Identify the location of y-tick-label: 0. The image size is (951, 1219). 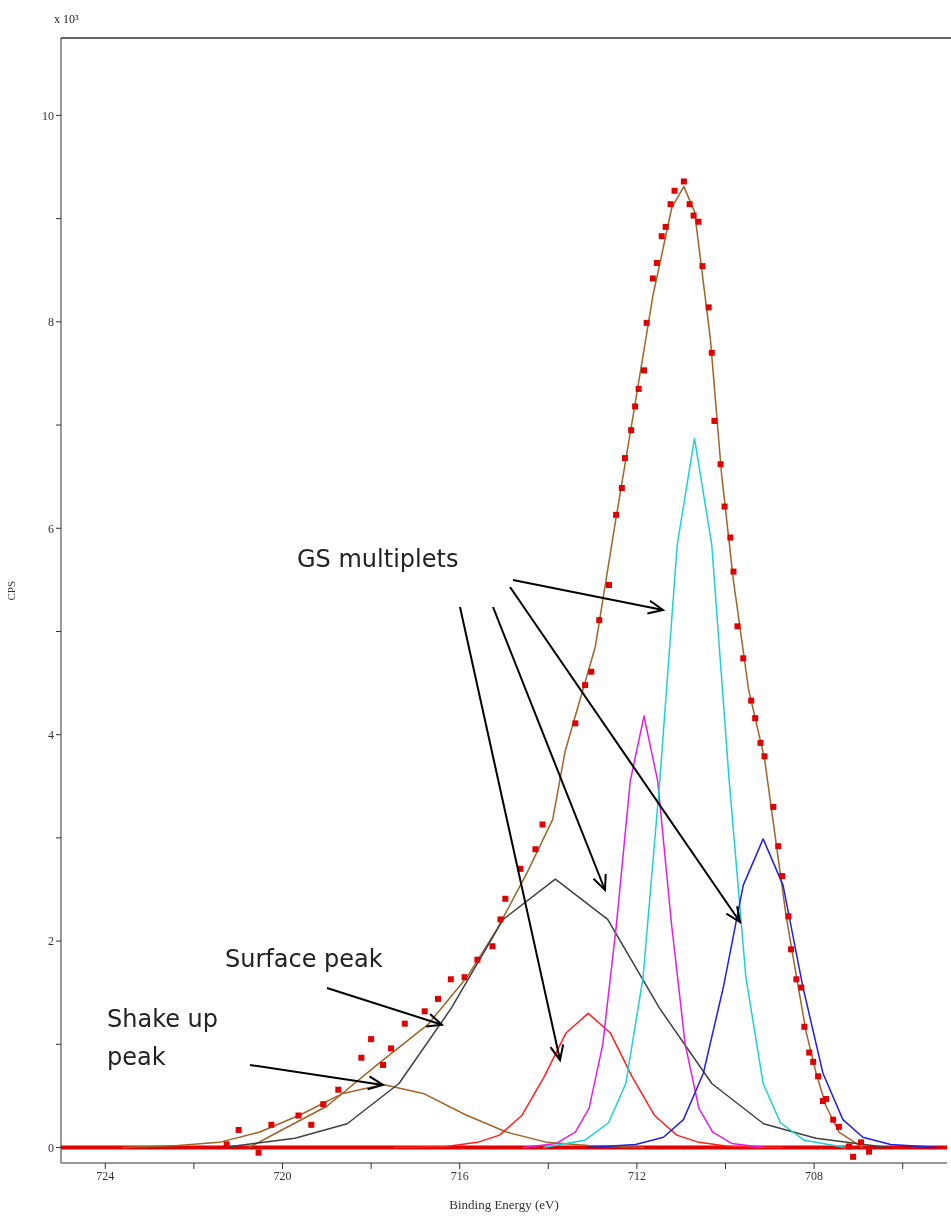
(51, 1147).